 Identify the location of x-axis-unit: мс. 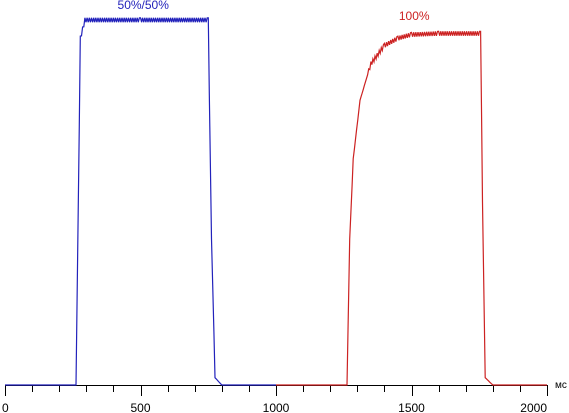
(561, 385).